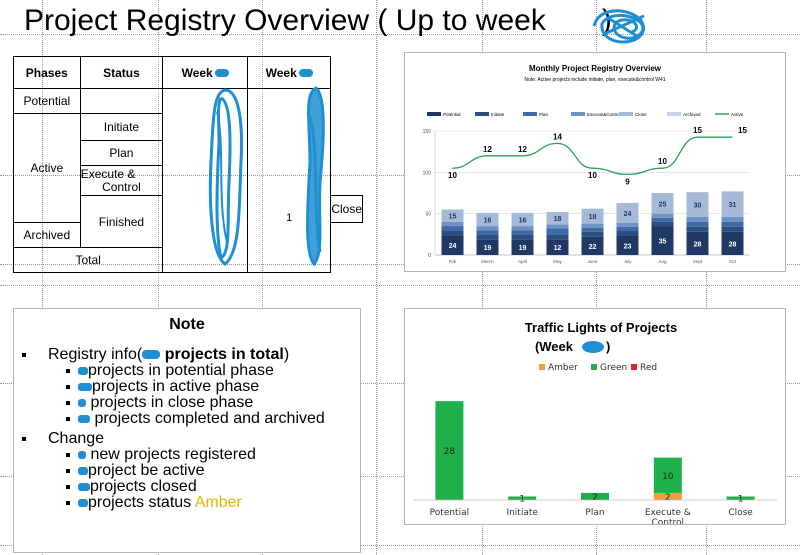 This screenshot has width=800, height=555. Describe the element at coordinates (47, 101) in the screenshot. I see `cell-phase-potential: Potential` at that location.